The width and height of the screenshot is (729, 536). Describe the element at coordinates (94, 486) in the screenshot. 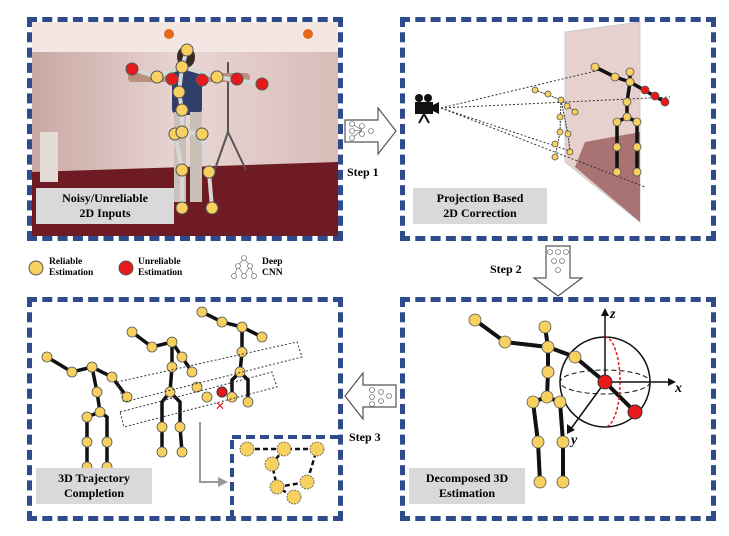

I see `completion-caption: 3D Trajectory Completion` at that location.